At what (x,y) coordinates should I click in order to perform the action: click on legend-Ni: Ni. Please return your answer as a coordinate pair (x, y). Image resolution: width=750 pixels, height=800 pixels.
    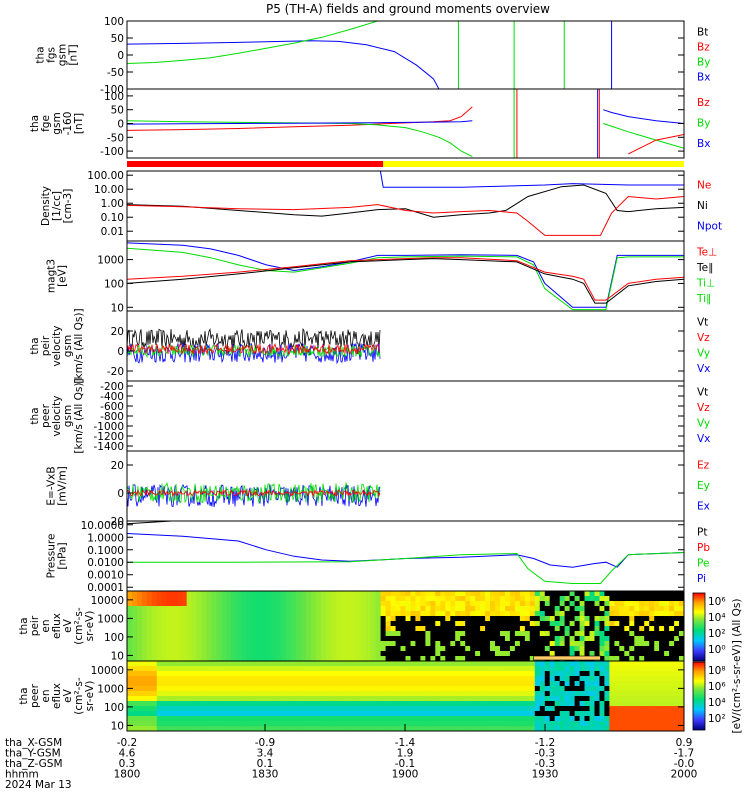
    Looking at the image, I should click on (702, 206).